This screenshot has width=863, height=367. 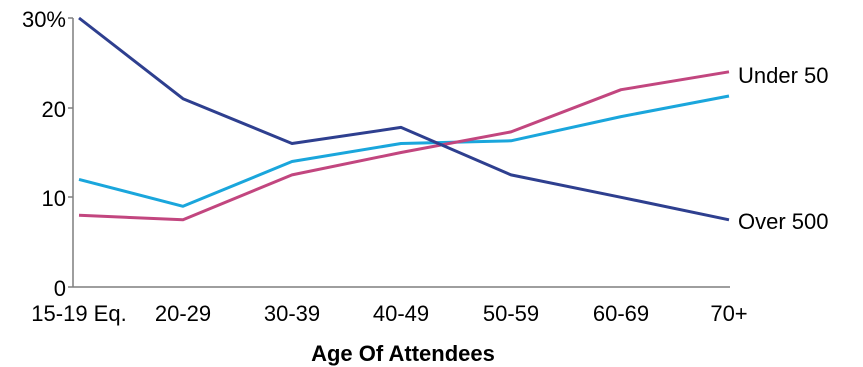 What do you see at coordinates (78, 313) in the screenshot?
I see `x-tick-label: 15-19 Eq.` at bounding box center [78, 313].